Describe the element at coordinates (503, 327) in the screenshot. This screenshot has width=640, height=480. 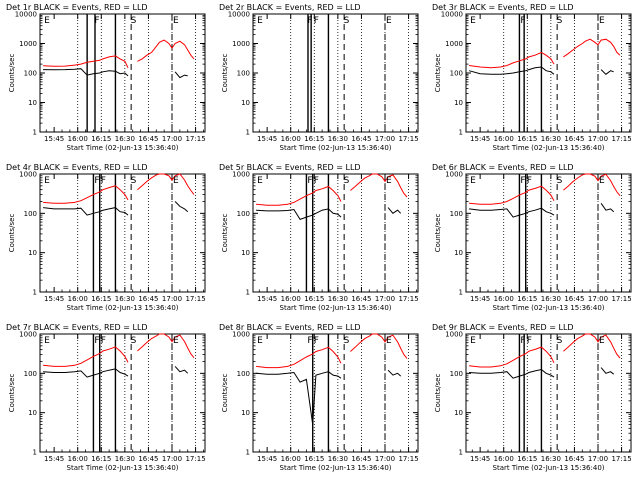
I see `chart-title: Det 9r BLACK = Events, RED = LLD` at that location.